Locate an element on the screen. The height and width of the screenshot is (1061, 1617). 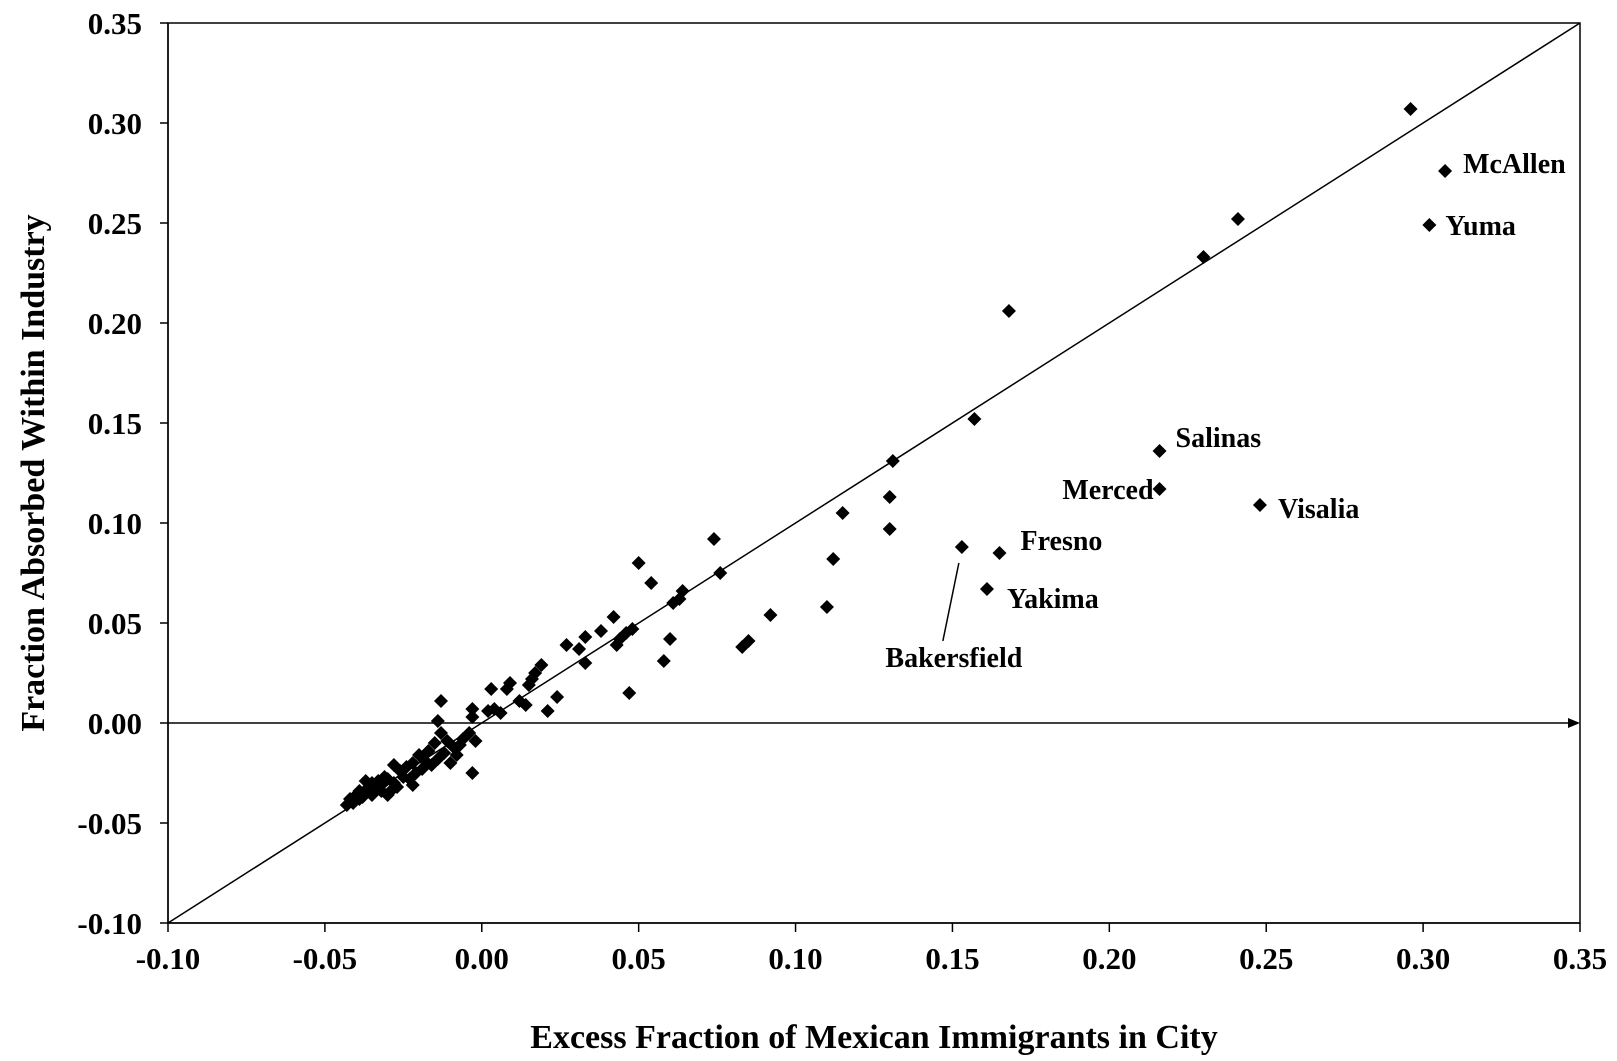
x-tick-label: 0.10 is located at coordinates (795, 958).